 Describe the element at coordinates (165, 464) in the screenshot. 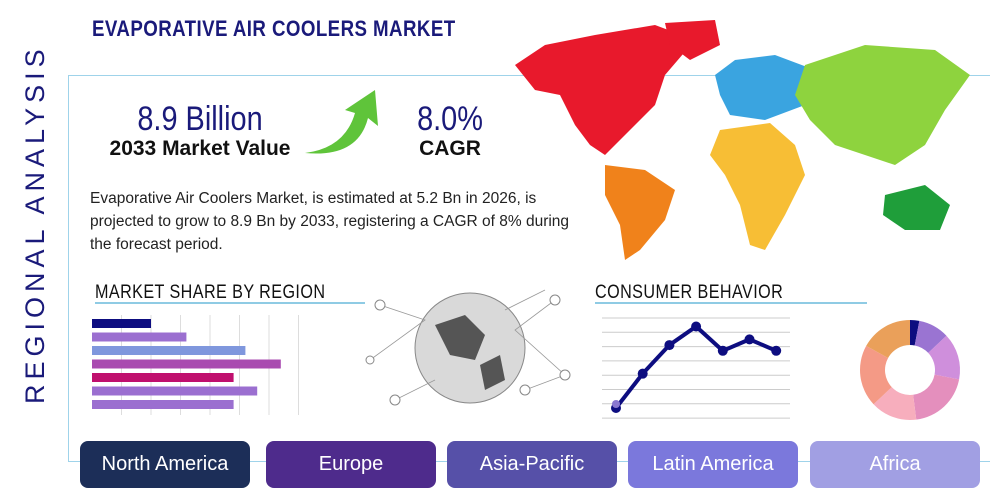

I see `region-button-north-america: North America` at that location.